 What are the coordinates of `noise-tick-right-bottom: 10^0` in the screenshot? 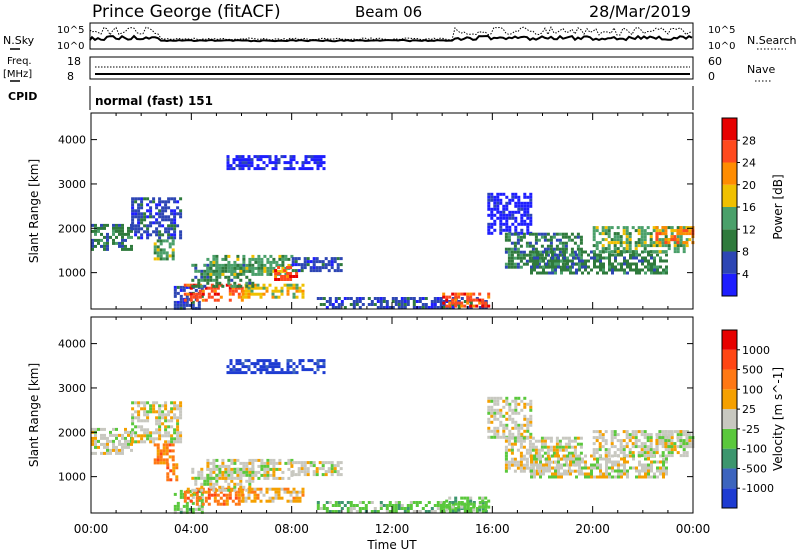 It's located at (721, 46).